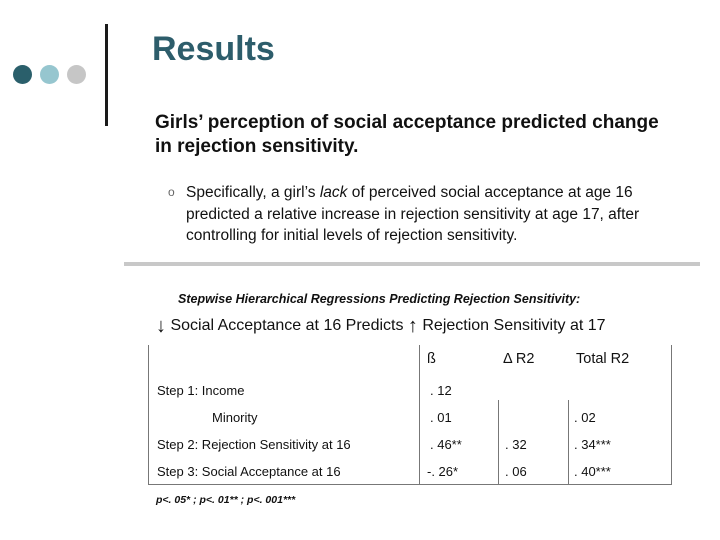  What do you see at coordinates (201, 390) in the screenshot?
I see `row-label-income: Step 1: Income` at bounding box center [201, 390].